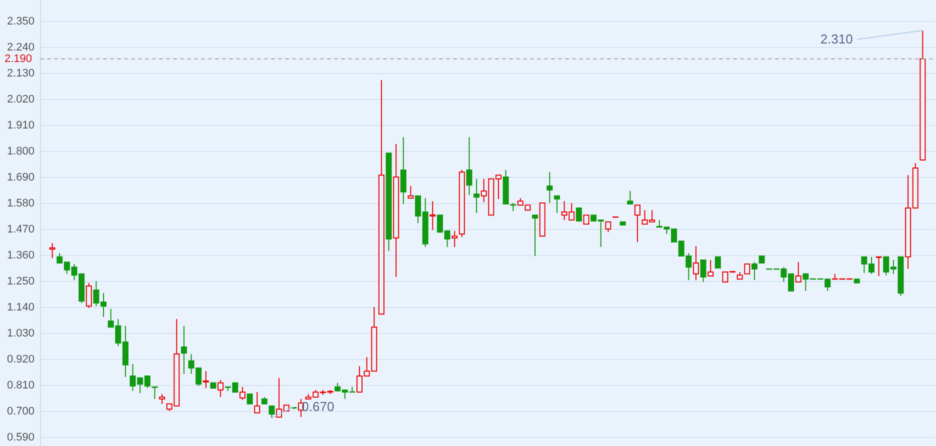  I want to click on y-tick-label: 1.360, so click(20, 256).